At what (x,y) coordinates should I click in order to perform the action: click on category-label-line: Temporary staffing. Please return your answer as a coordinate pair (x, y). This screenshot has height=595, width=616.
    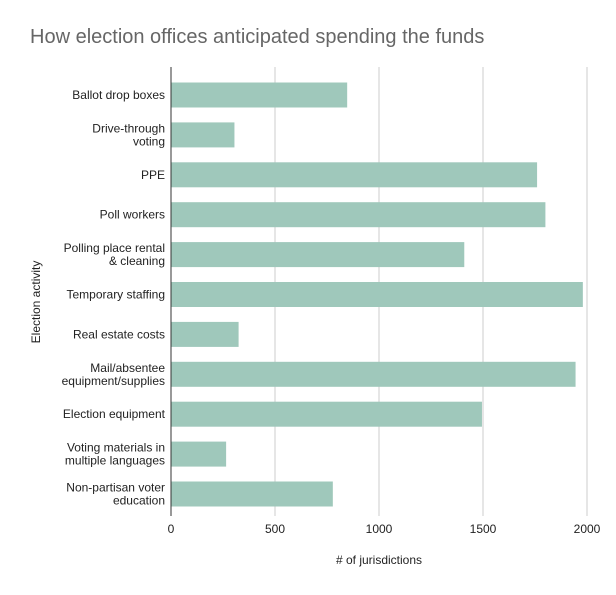
    Looking at the image, I should click on (116, 295).